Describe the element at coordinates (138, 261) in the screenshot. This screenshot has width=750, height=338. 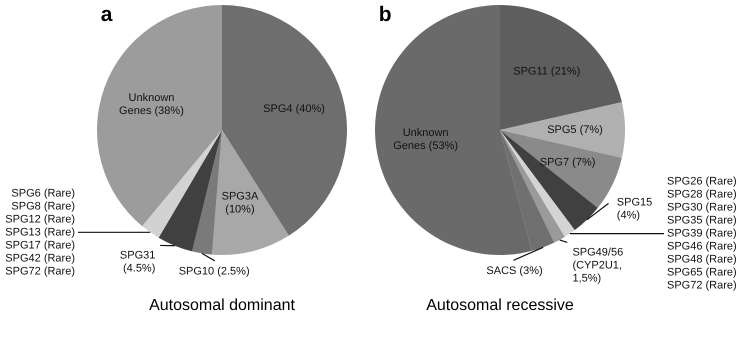
I see `slice-label: SPG31 (4.5%)` at that location.